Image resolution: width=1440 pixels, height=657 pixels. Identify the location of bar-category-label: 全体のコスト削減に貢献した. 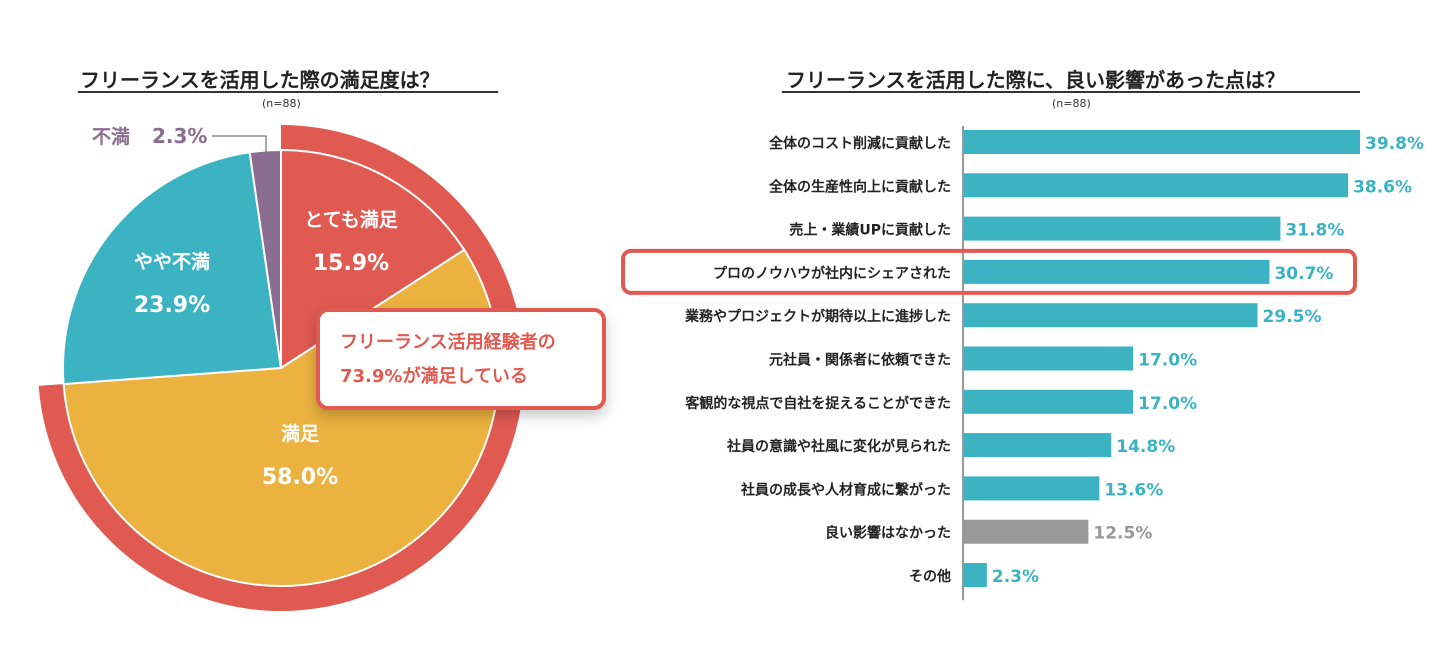
(859, 143).